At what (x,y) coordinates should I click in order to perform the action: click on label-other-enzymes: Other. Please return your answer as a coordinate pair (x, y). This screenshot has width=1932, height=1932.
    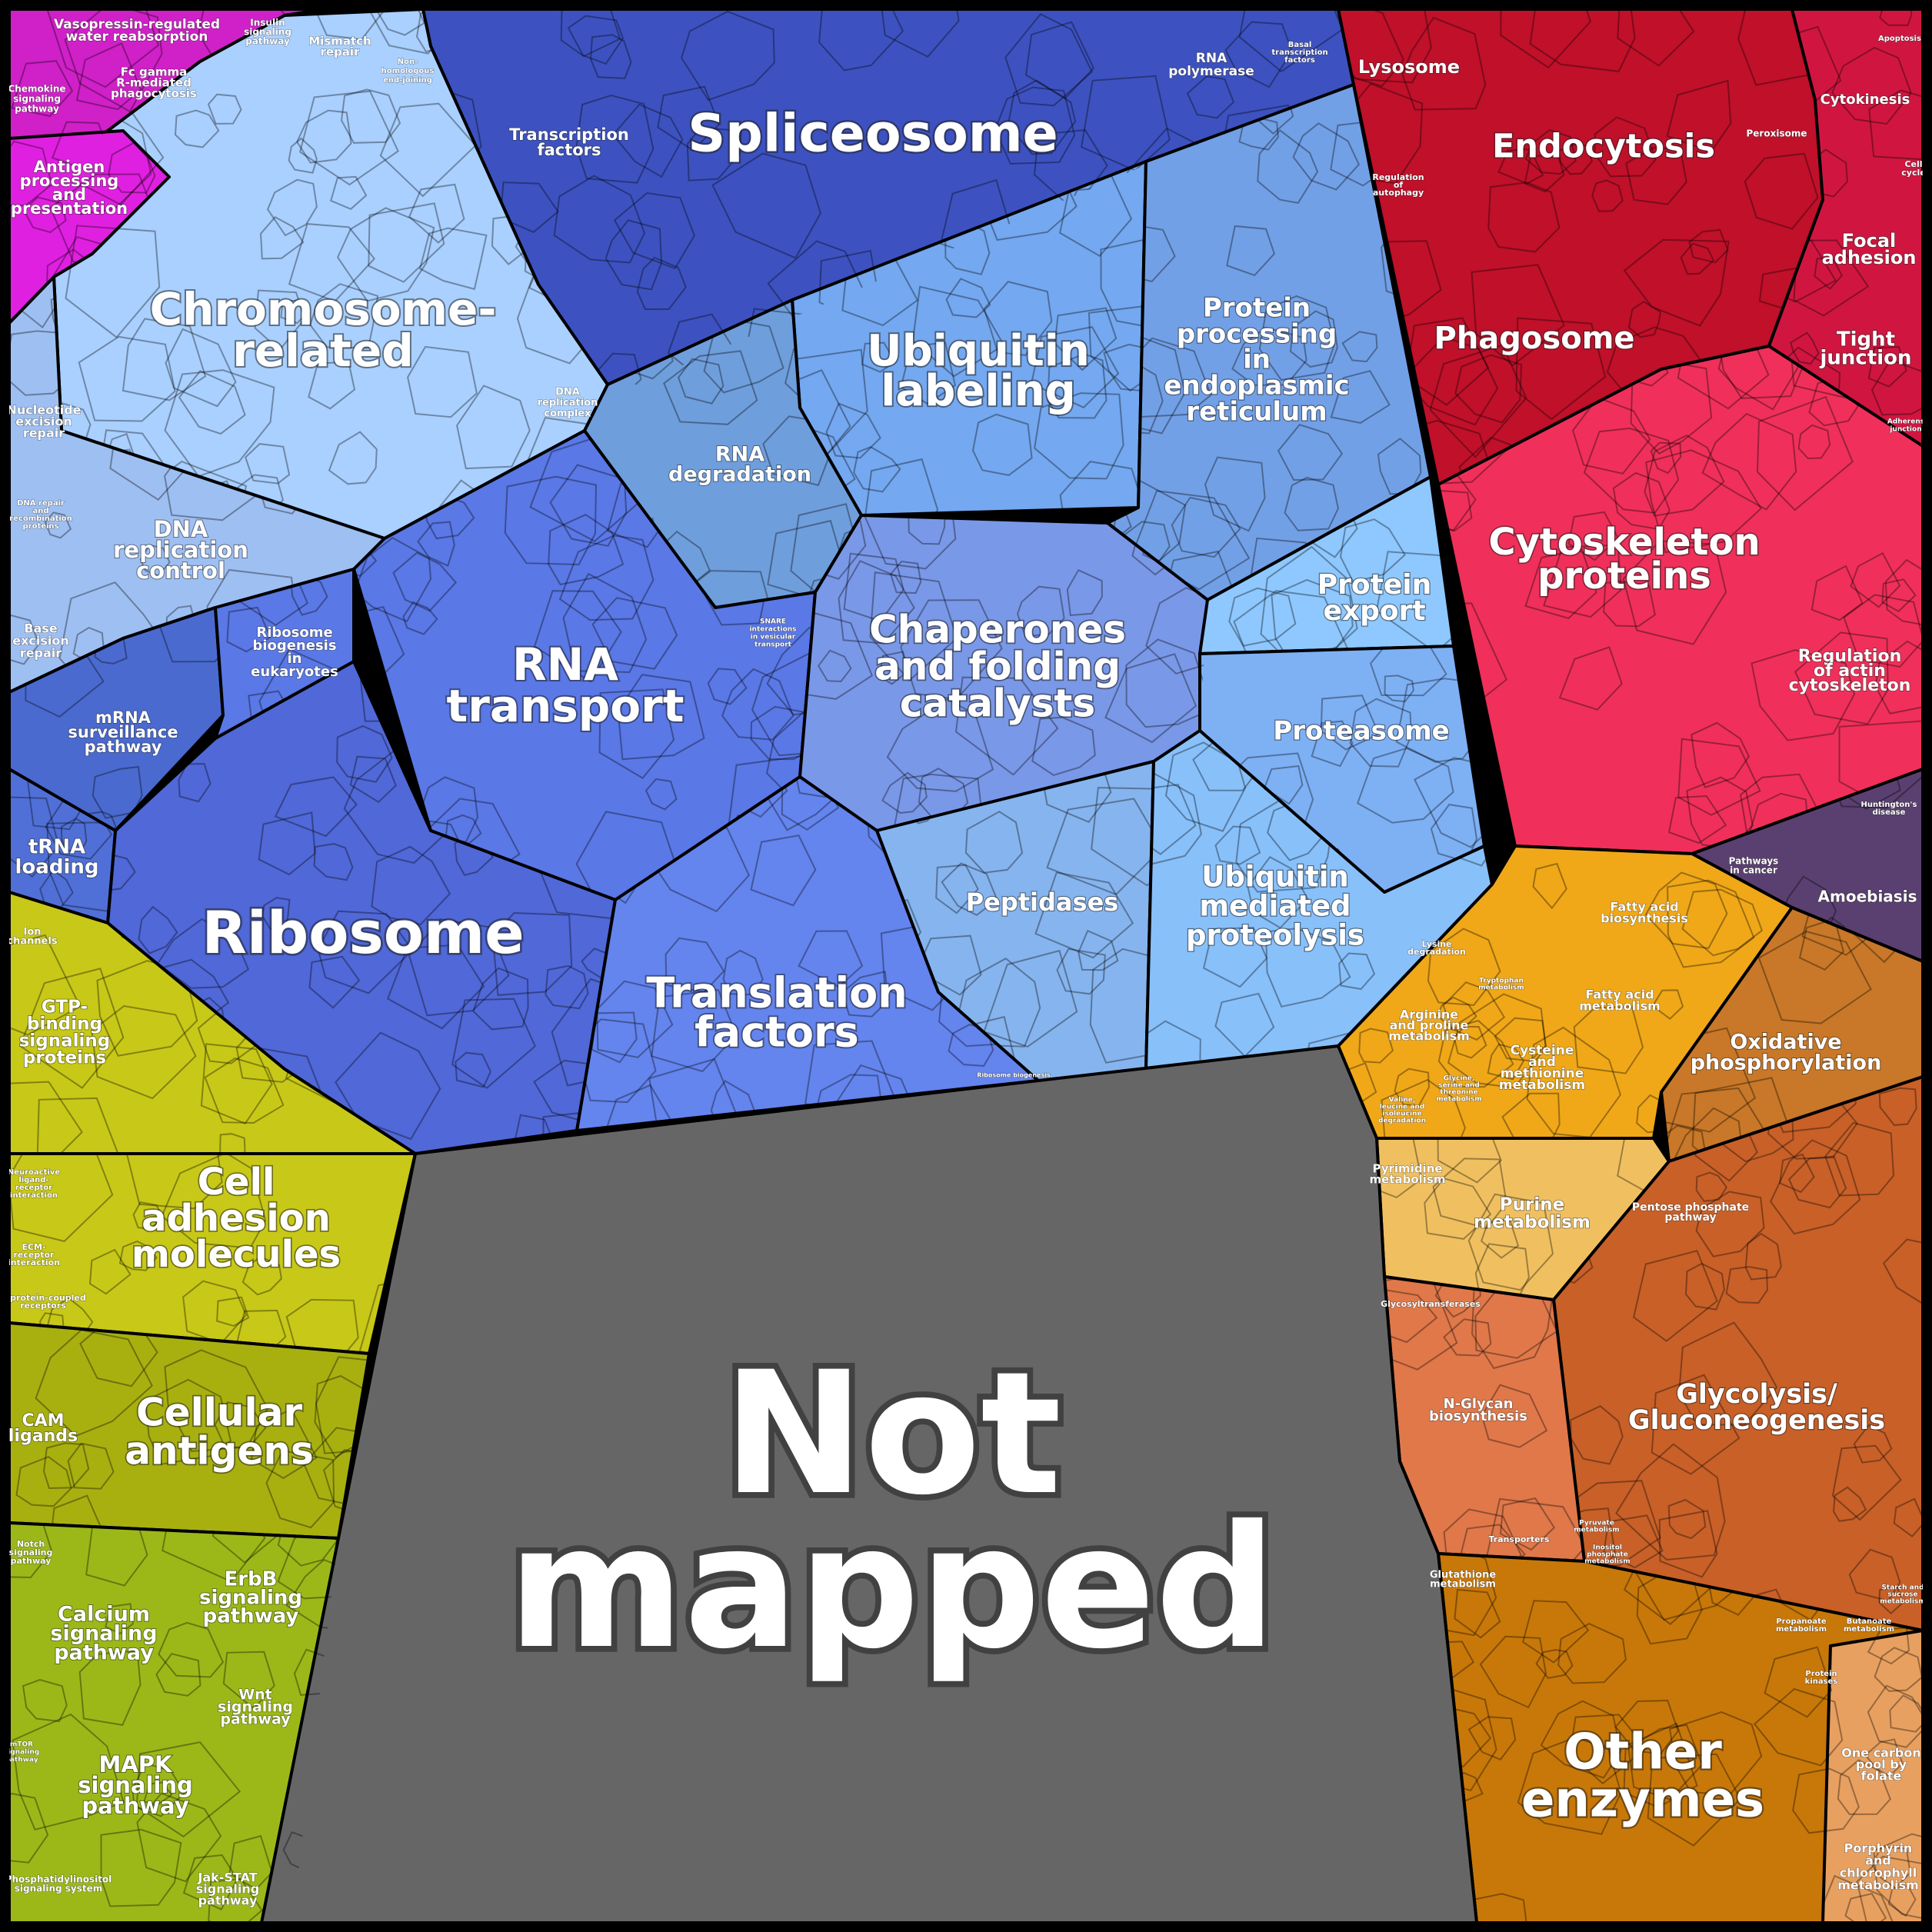
    Looking at the image, I should click on (1643, 1752).